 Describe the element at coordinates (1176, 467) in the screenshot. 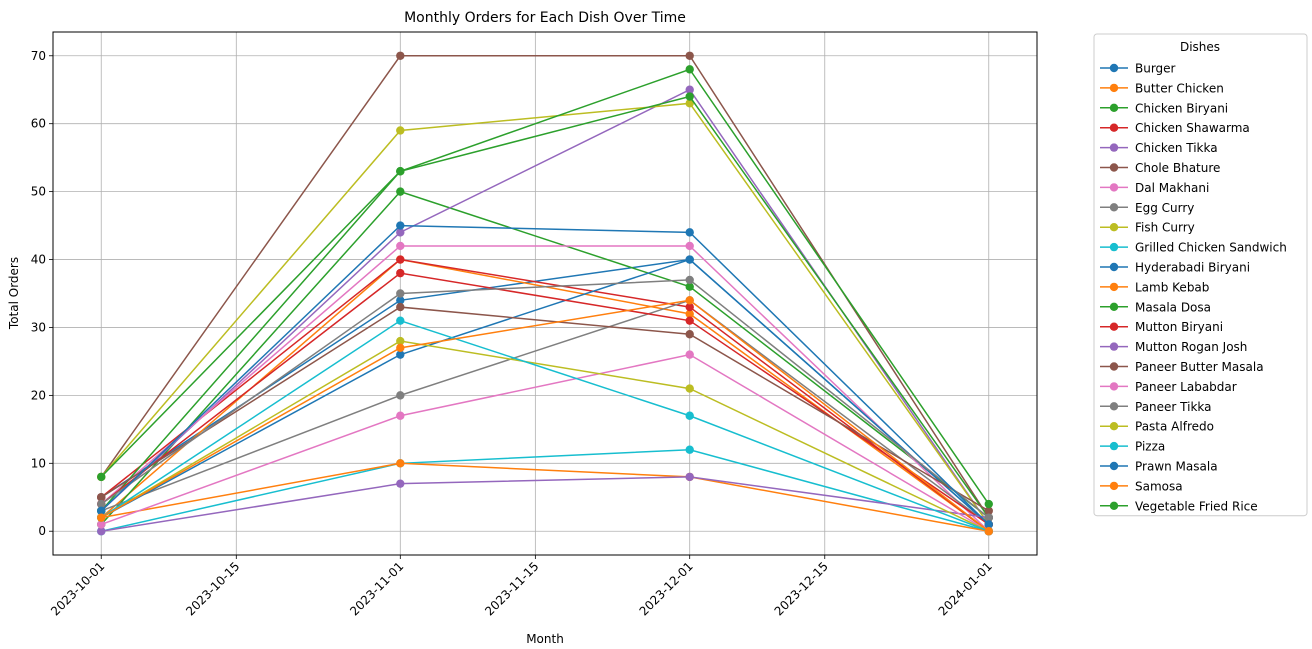

I see `legend-label: Prawn Masala` at that location.